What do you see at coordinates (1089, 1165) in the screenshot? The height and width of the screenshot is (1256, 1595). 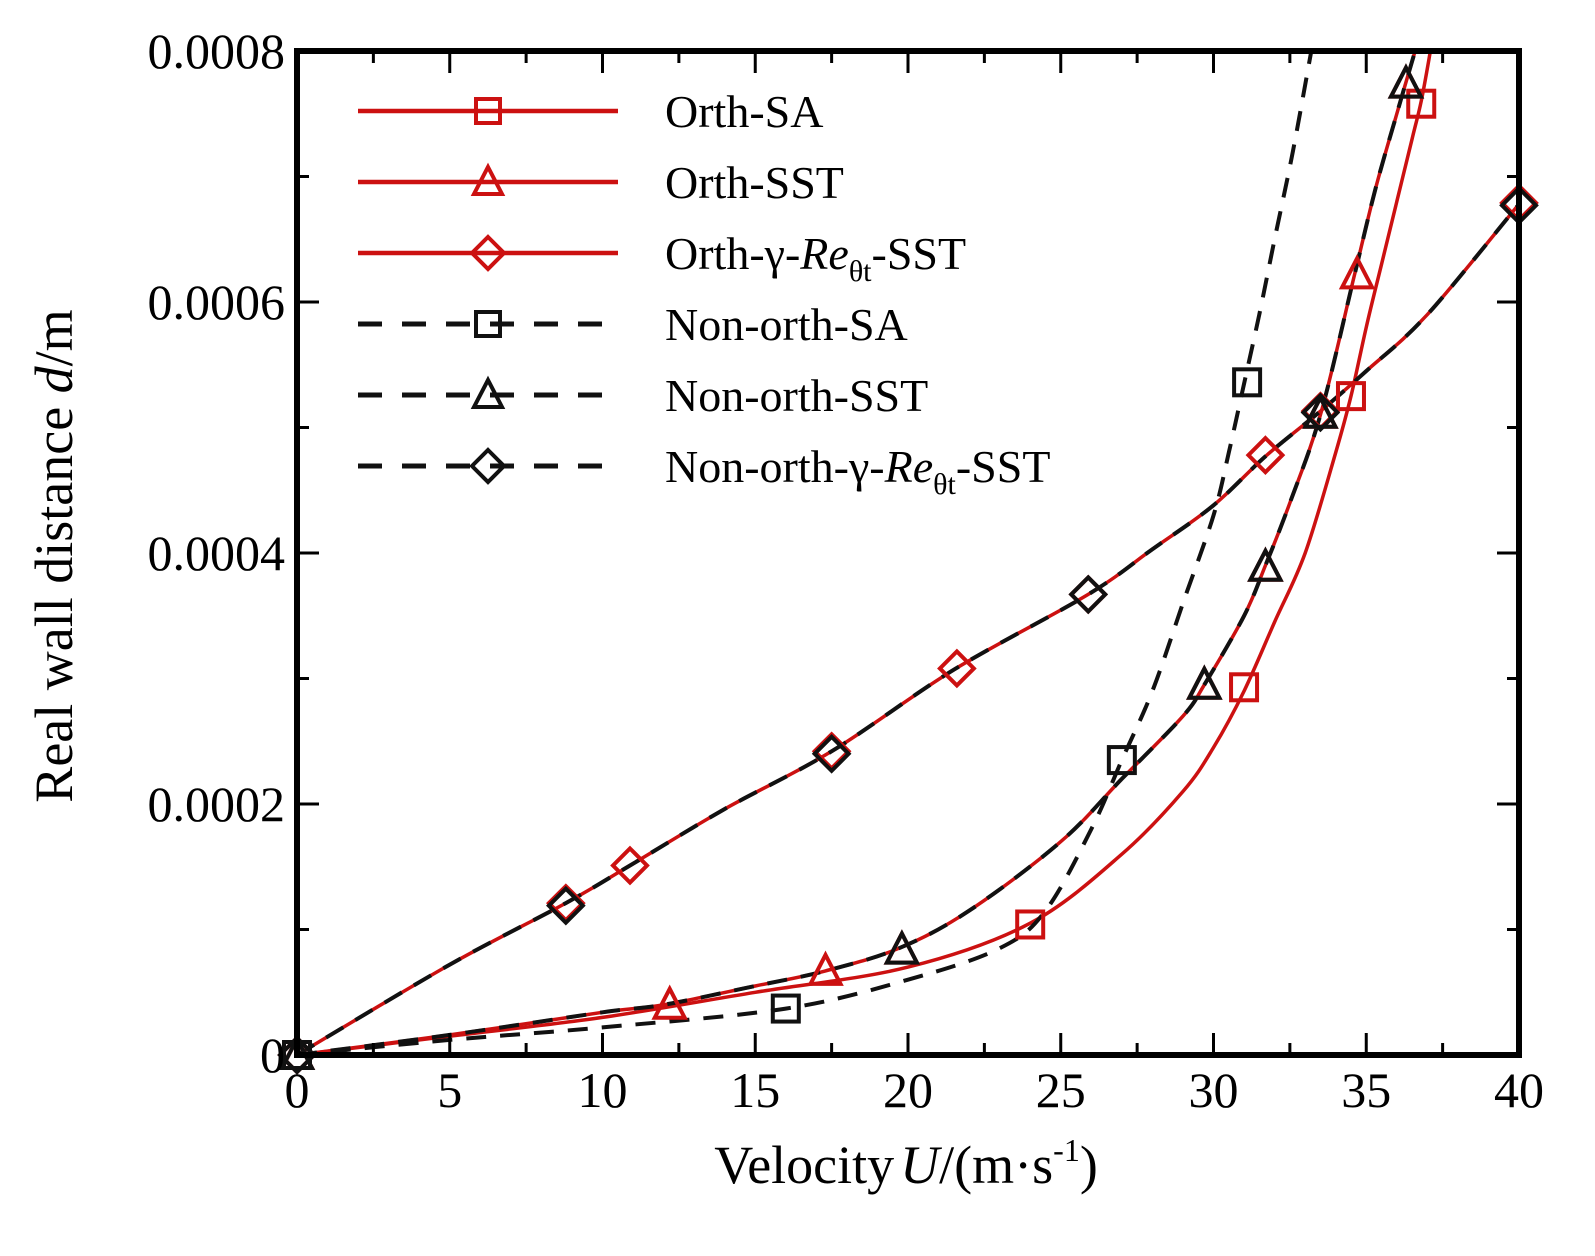 I see `x-axis-title-close: )` at bounding box center [1089, 1165].